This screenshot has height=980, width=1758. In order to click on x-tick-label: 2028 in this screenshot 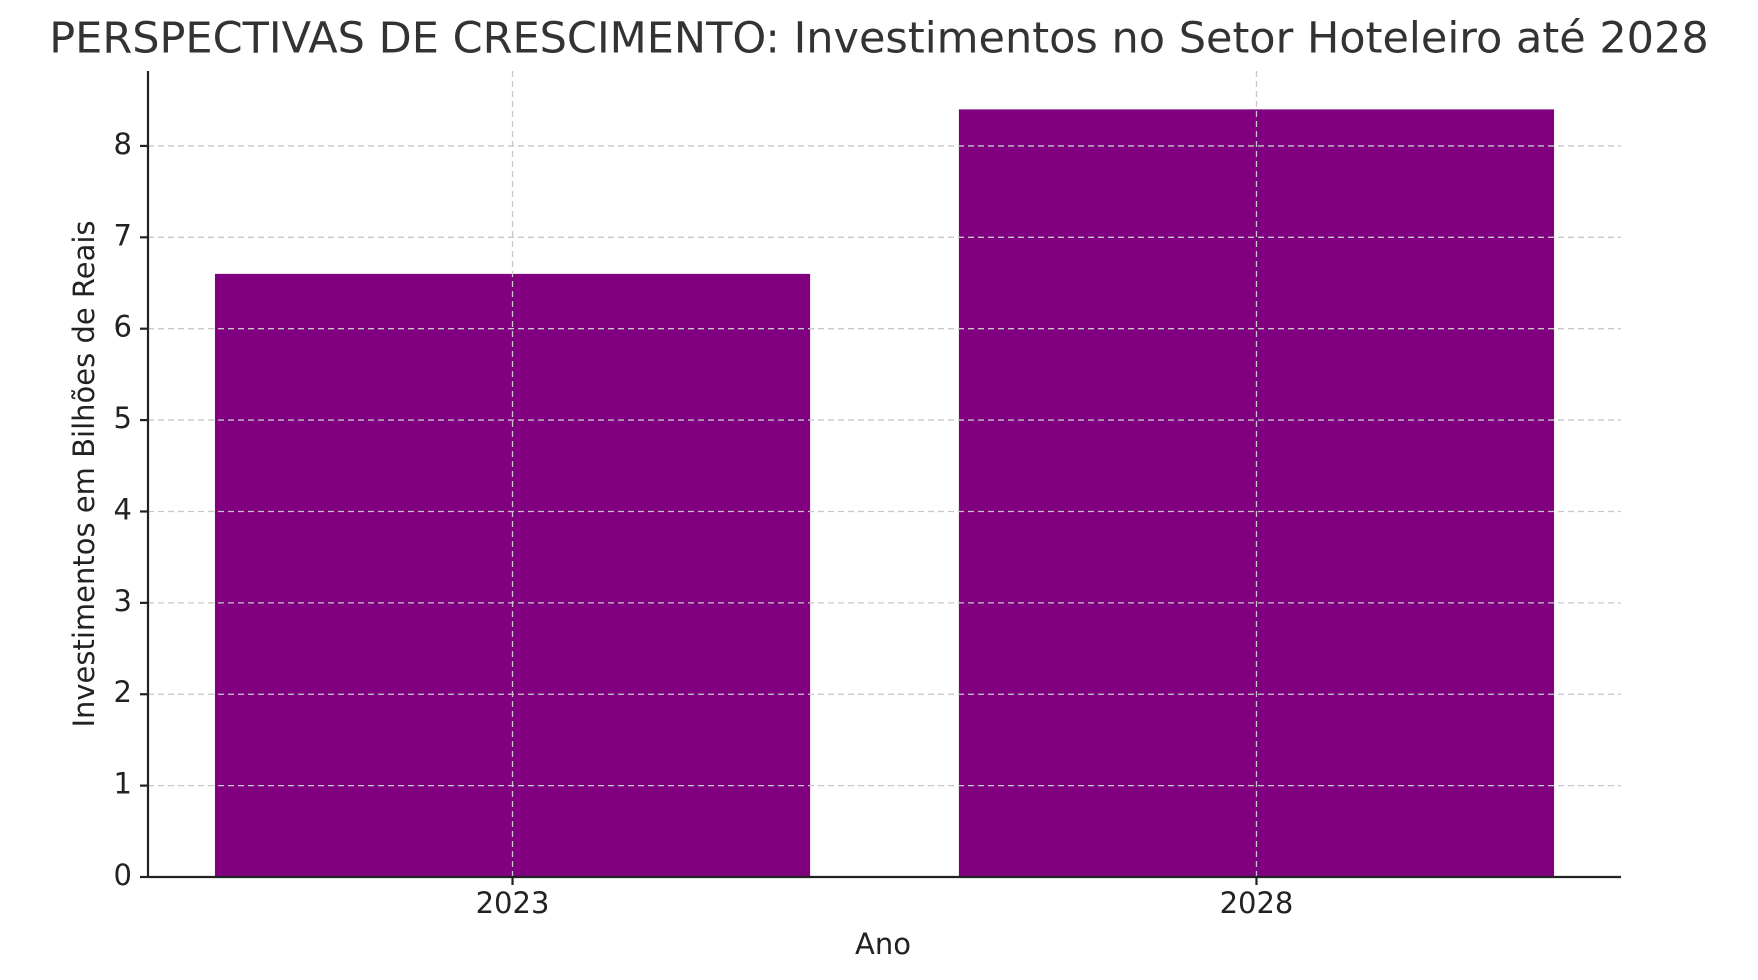, I will do `click(1257, 903)`.